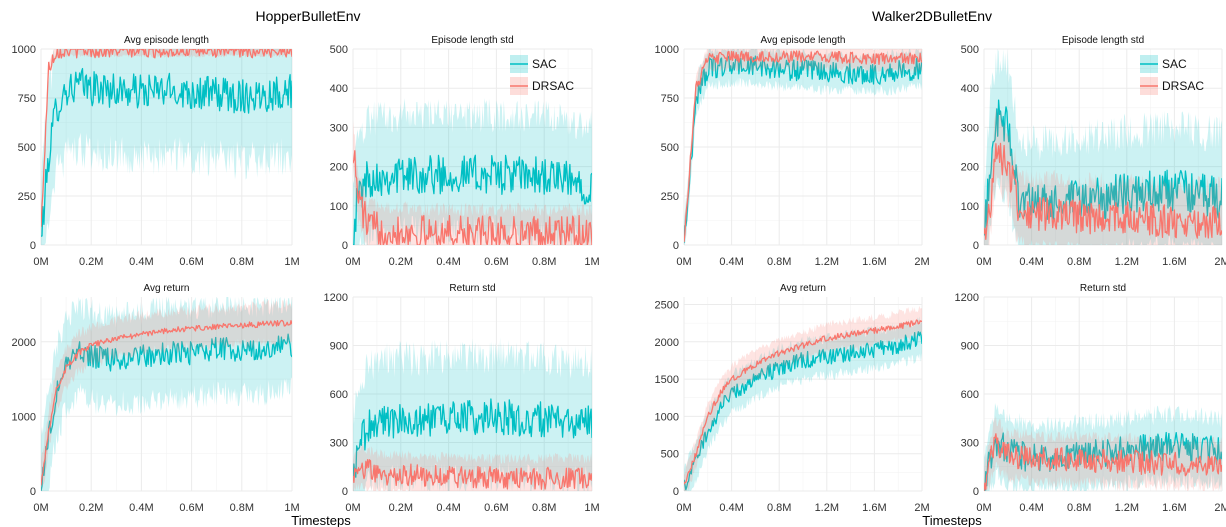  What do you see at coordinates (27, 197) in the screenshot?
I see `y-tick-label: 250` at bounding box center [27, 197].